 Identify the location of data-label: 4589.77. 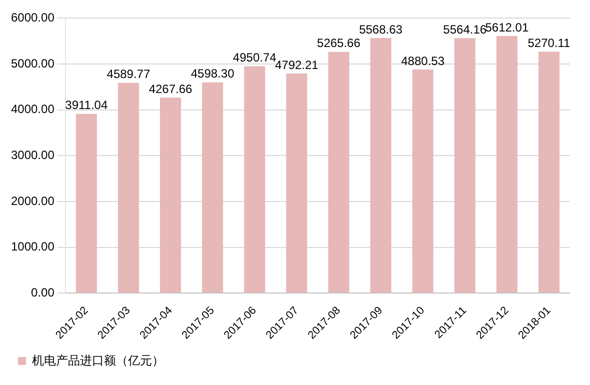
(128, 74).